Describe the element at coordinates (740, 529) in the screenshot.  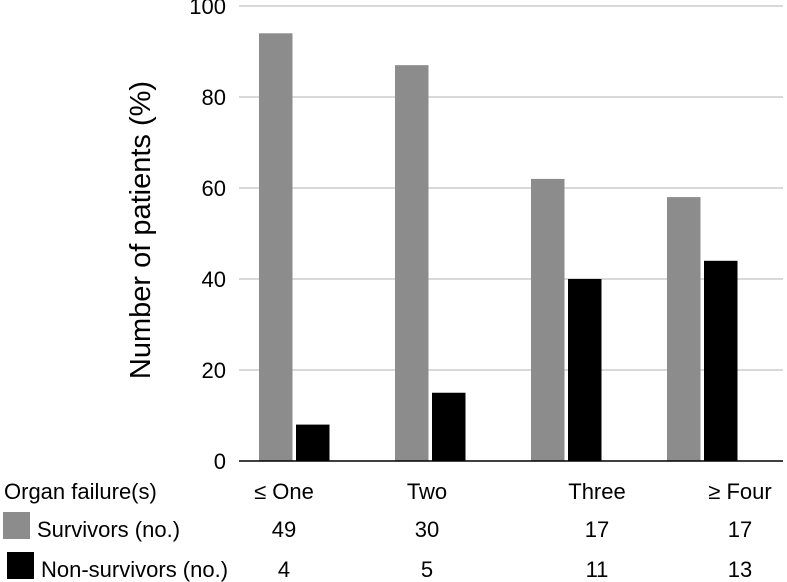
I see `count-survivors-four: 17` at that location.